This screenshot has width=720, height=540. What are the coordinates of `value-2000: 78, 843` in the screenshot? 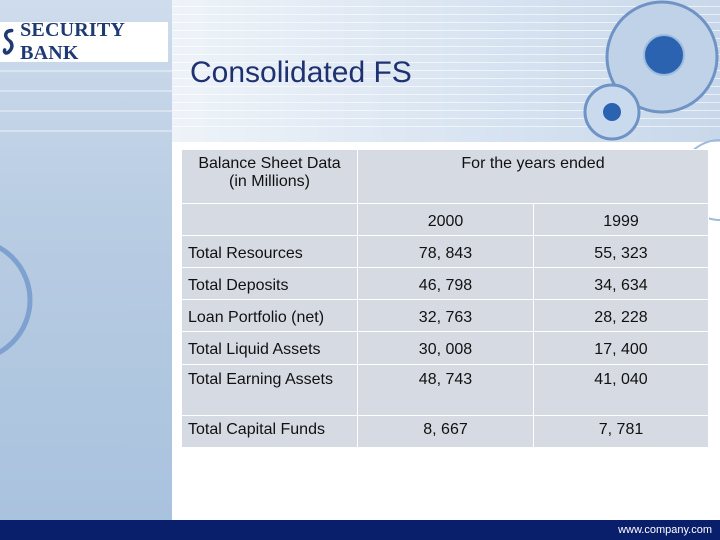 It's located at (445, 251).